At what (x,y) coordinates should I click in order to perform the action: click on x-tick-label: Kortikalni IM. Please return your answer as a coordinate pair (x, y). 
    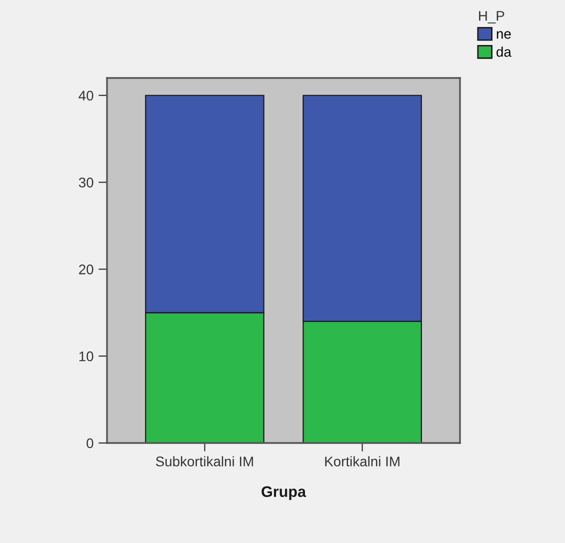
    Looking at the image, I should click on (362, 461).